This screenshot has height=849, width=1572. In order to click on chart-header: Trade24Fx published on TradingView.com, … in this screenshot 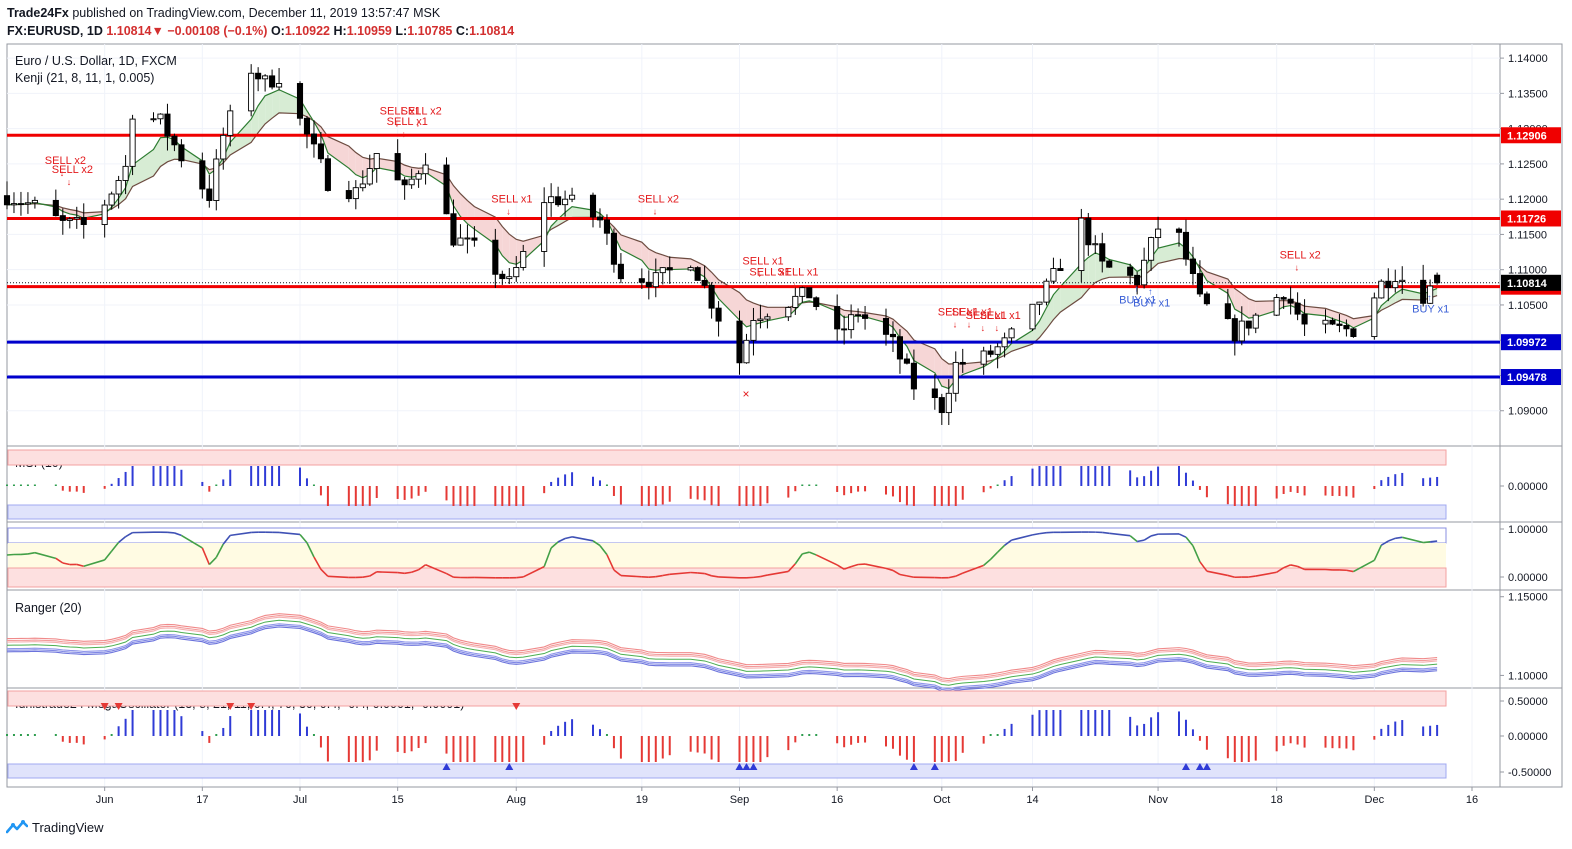, I will do `click(260, 22)`.